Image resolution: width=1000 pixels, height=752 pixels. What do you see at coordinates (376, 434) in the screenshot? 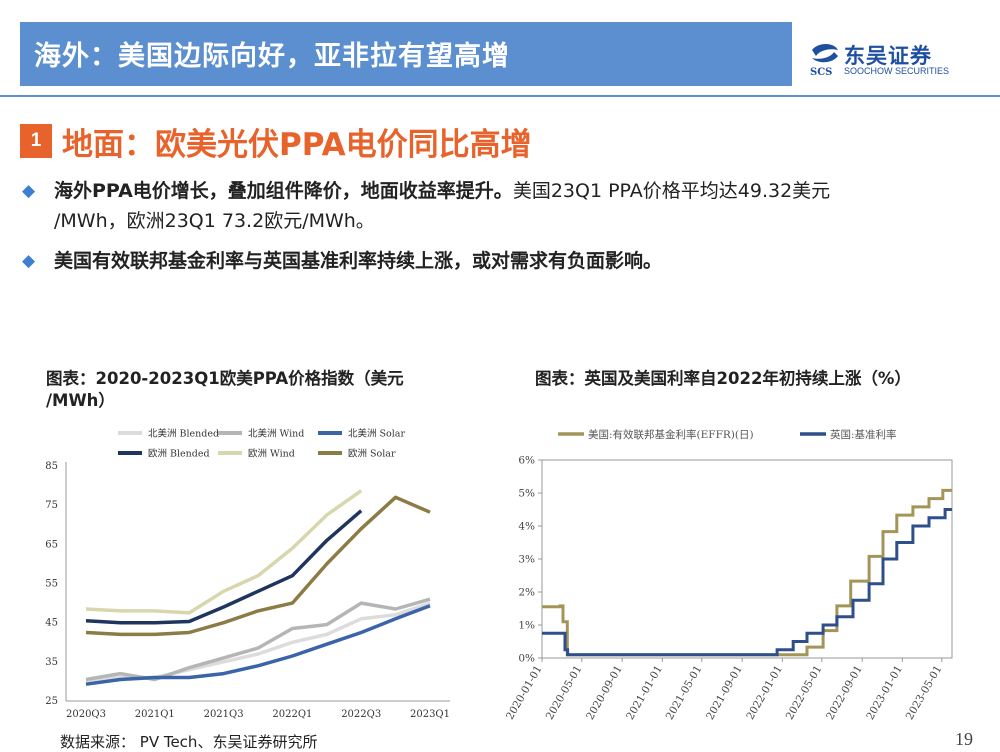
I see `legend-label: 北美洲 Solar` at bounding box center [376, 434].